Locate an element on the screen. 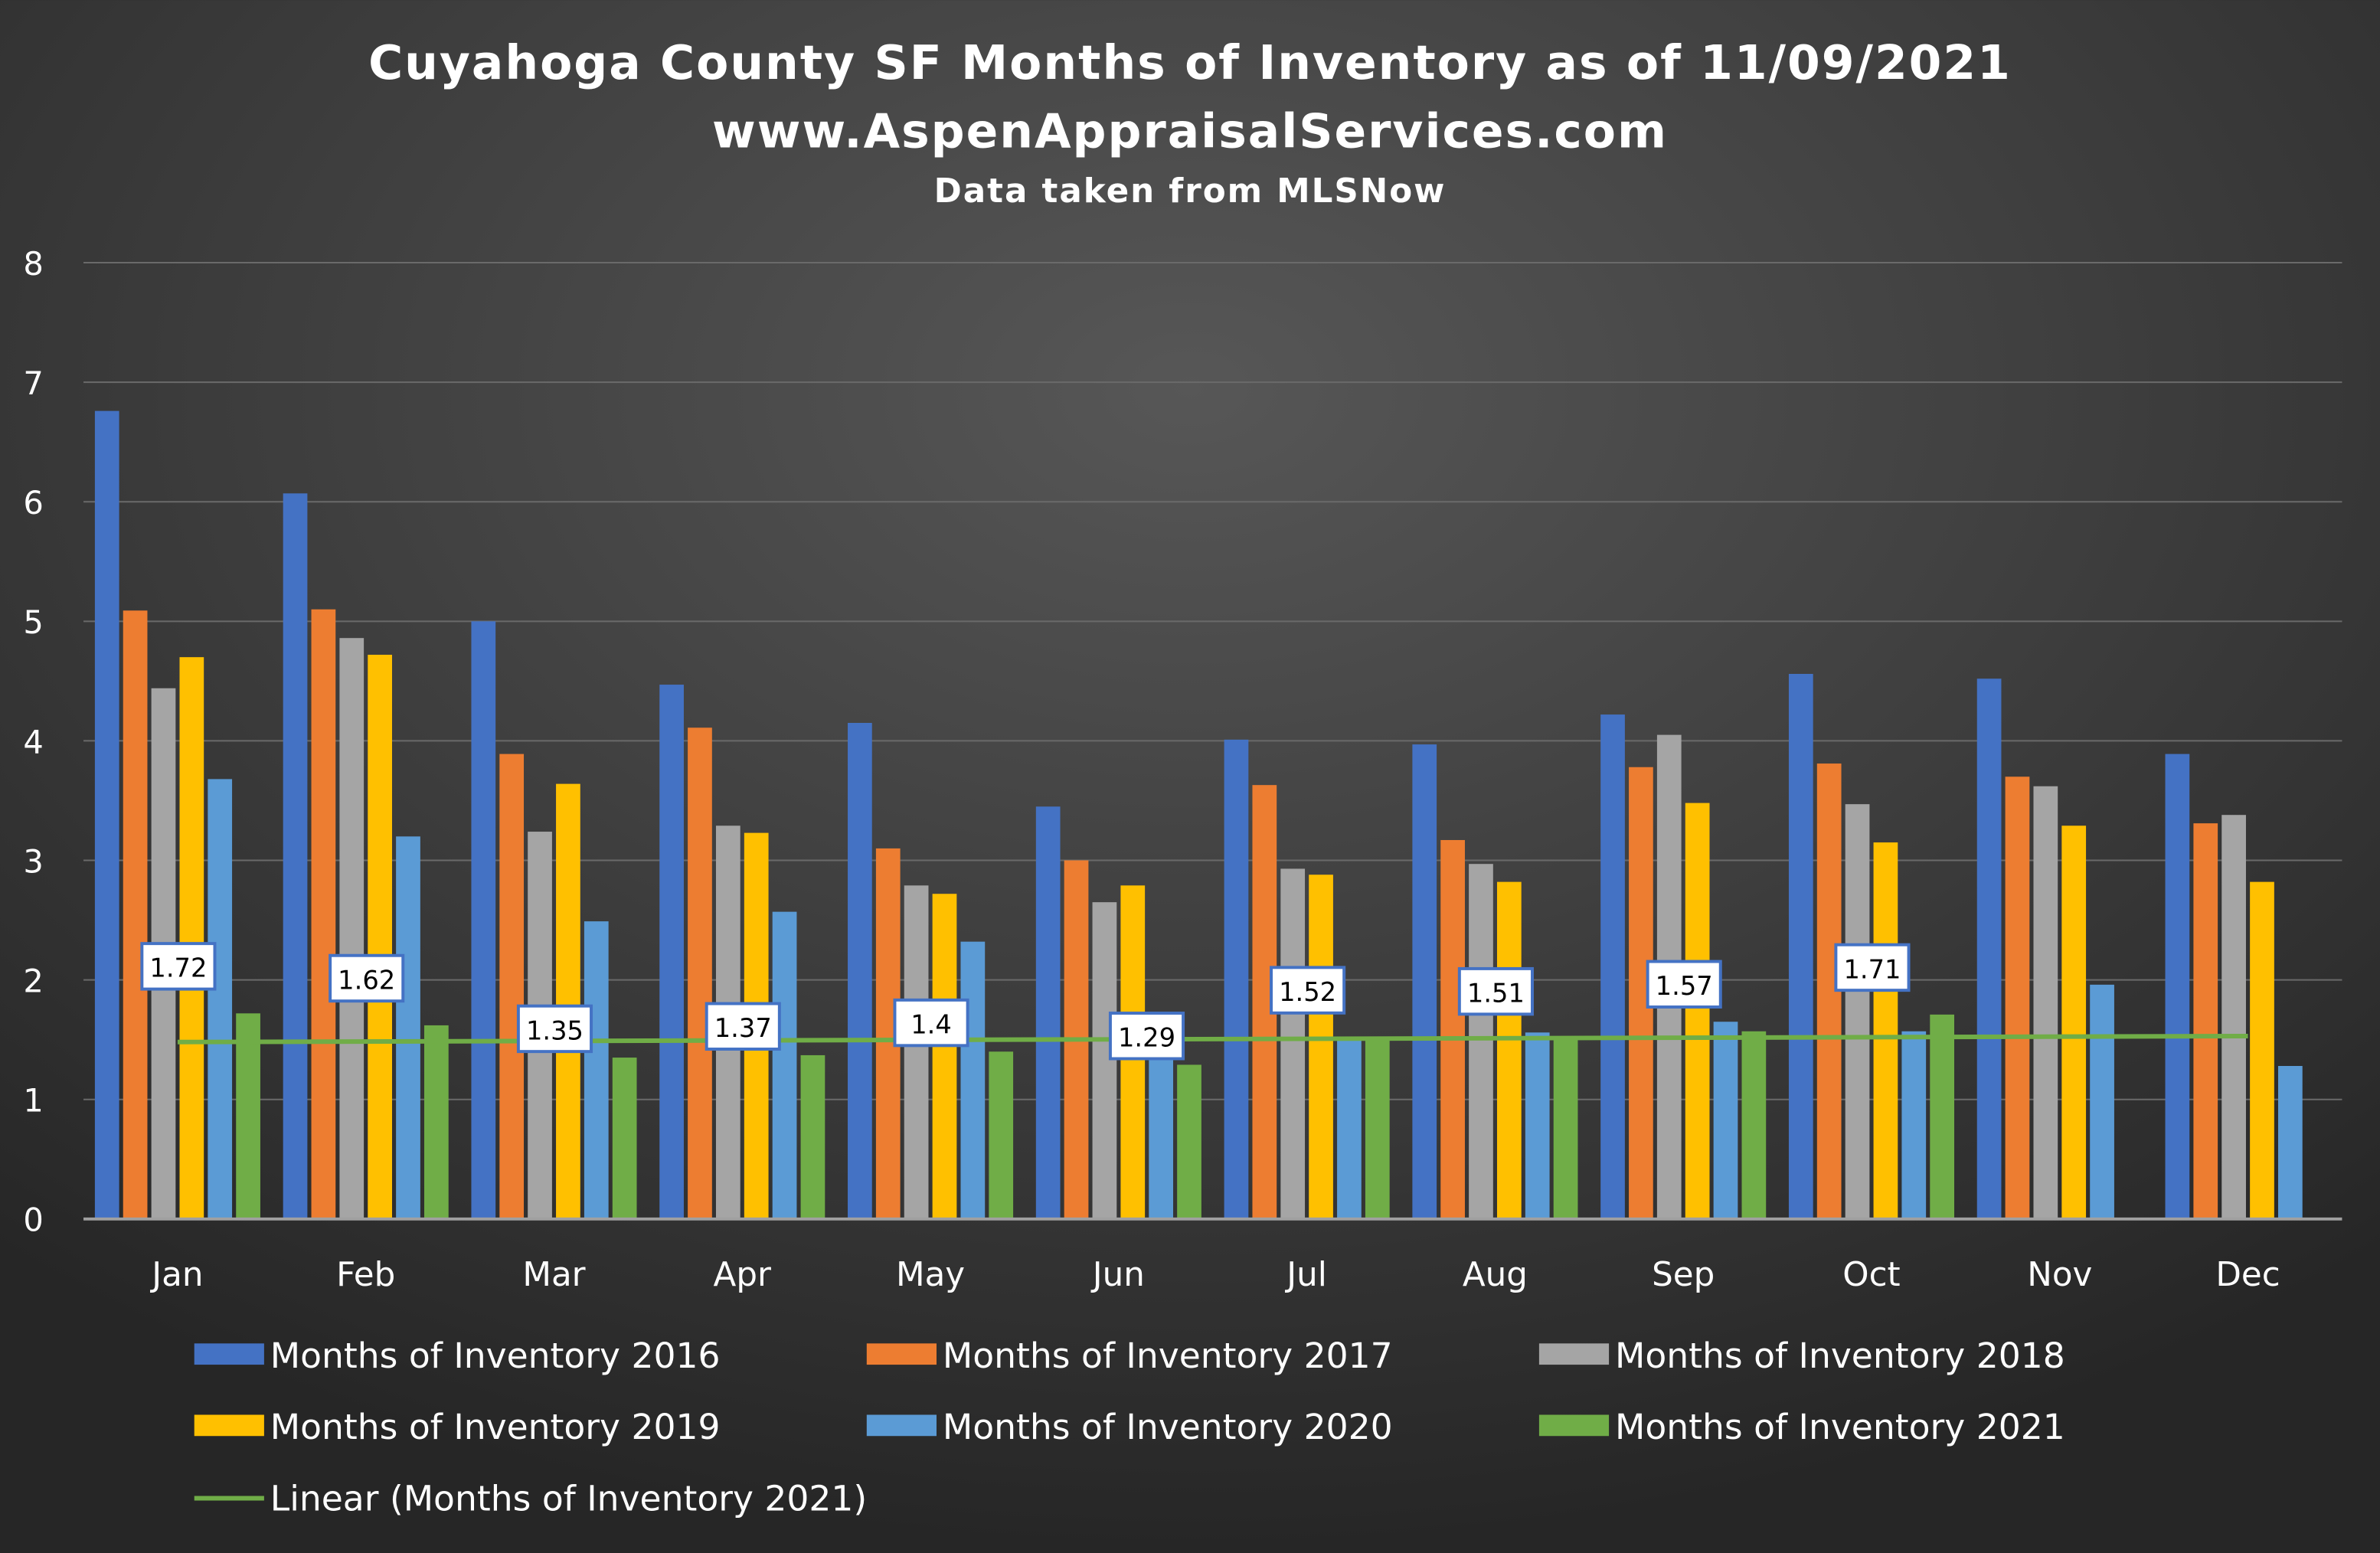  data-label: 1.4 is located at coordinates (931, 1024).